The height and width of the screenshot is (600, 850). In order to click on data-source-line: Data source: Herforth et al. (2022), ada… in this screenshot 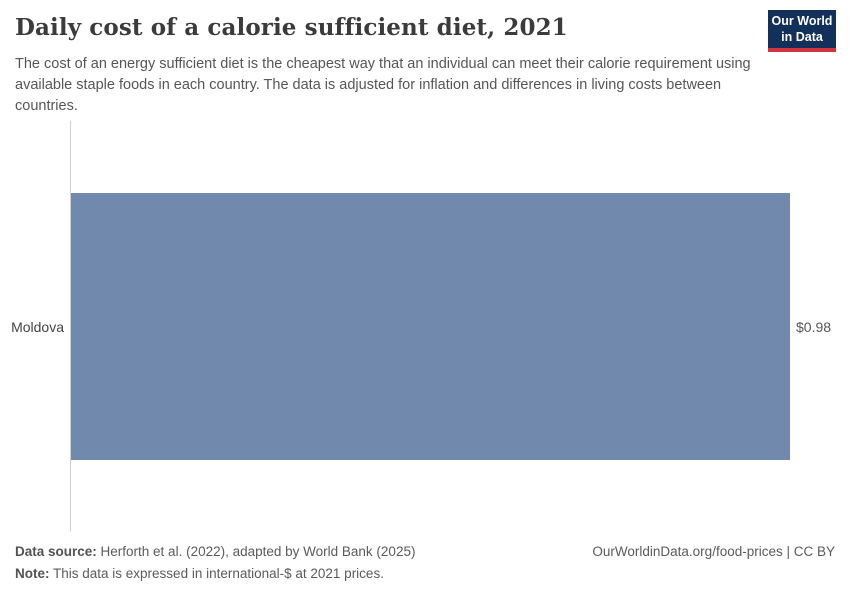, I will do `click(215, 552)`.